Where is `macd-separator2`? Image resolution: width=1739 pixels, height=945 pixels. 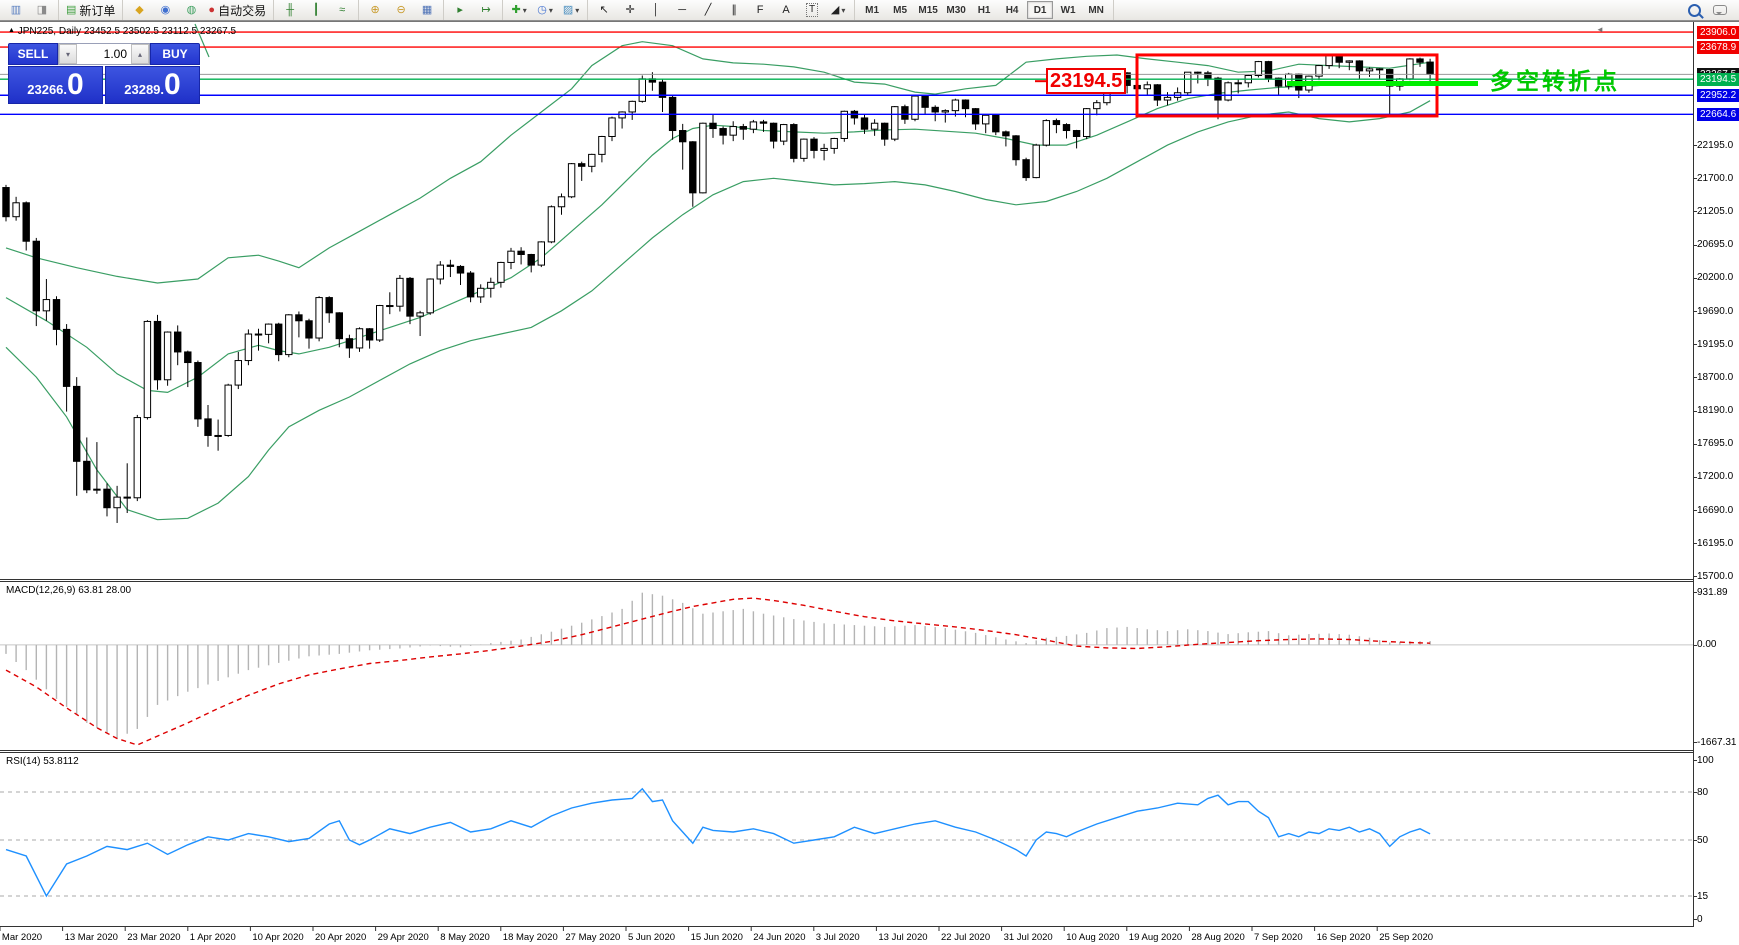 macd-separator2 is located at coordinates (847, 581).